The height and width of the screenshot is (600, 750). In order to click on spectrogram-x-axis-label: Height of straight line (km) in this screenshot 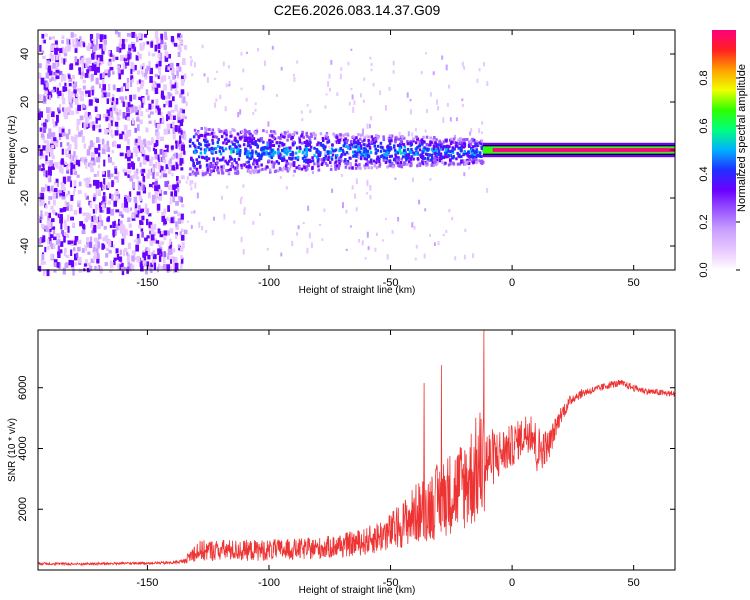, I will do `click(357, 290)`.